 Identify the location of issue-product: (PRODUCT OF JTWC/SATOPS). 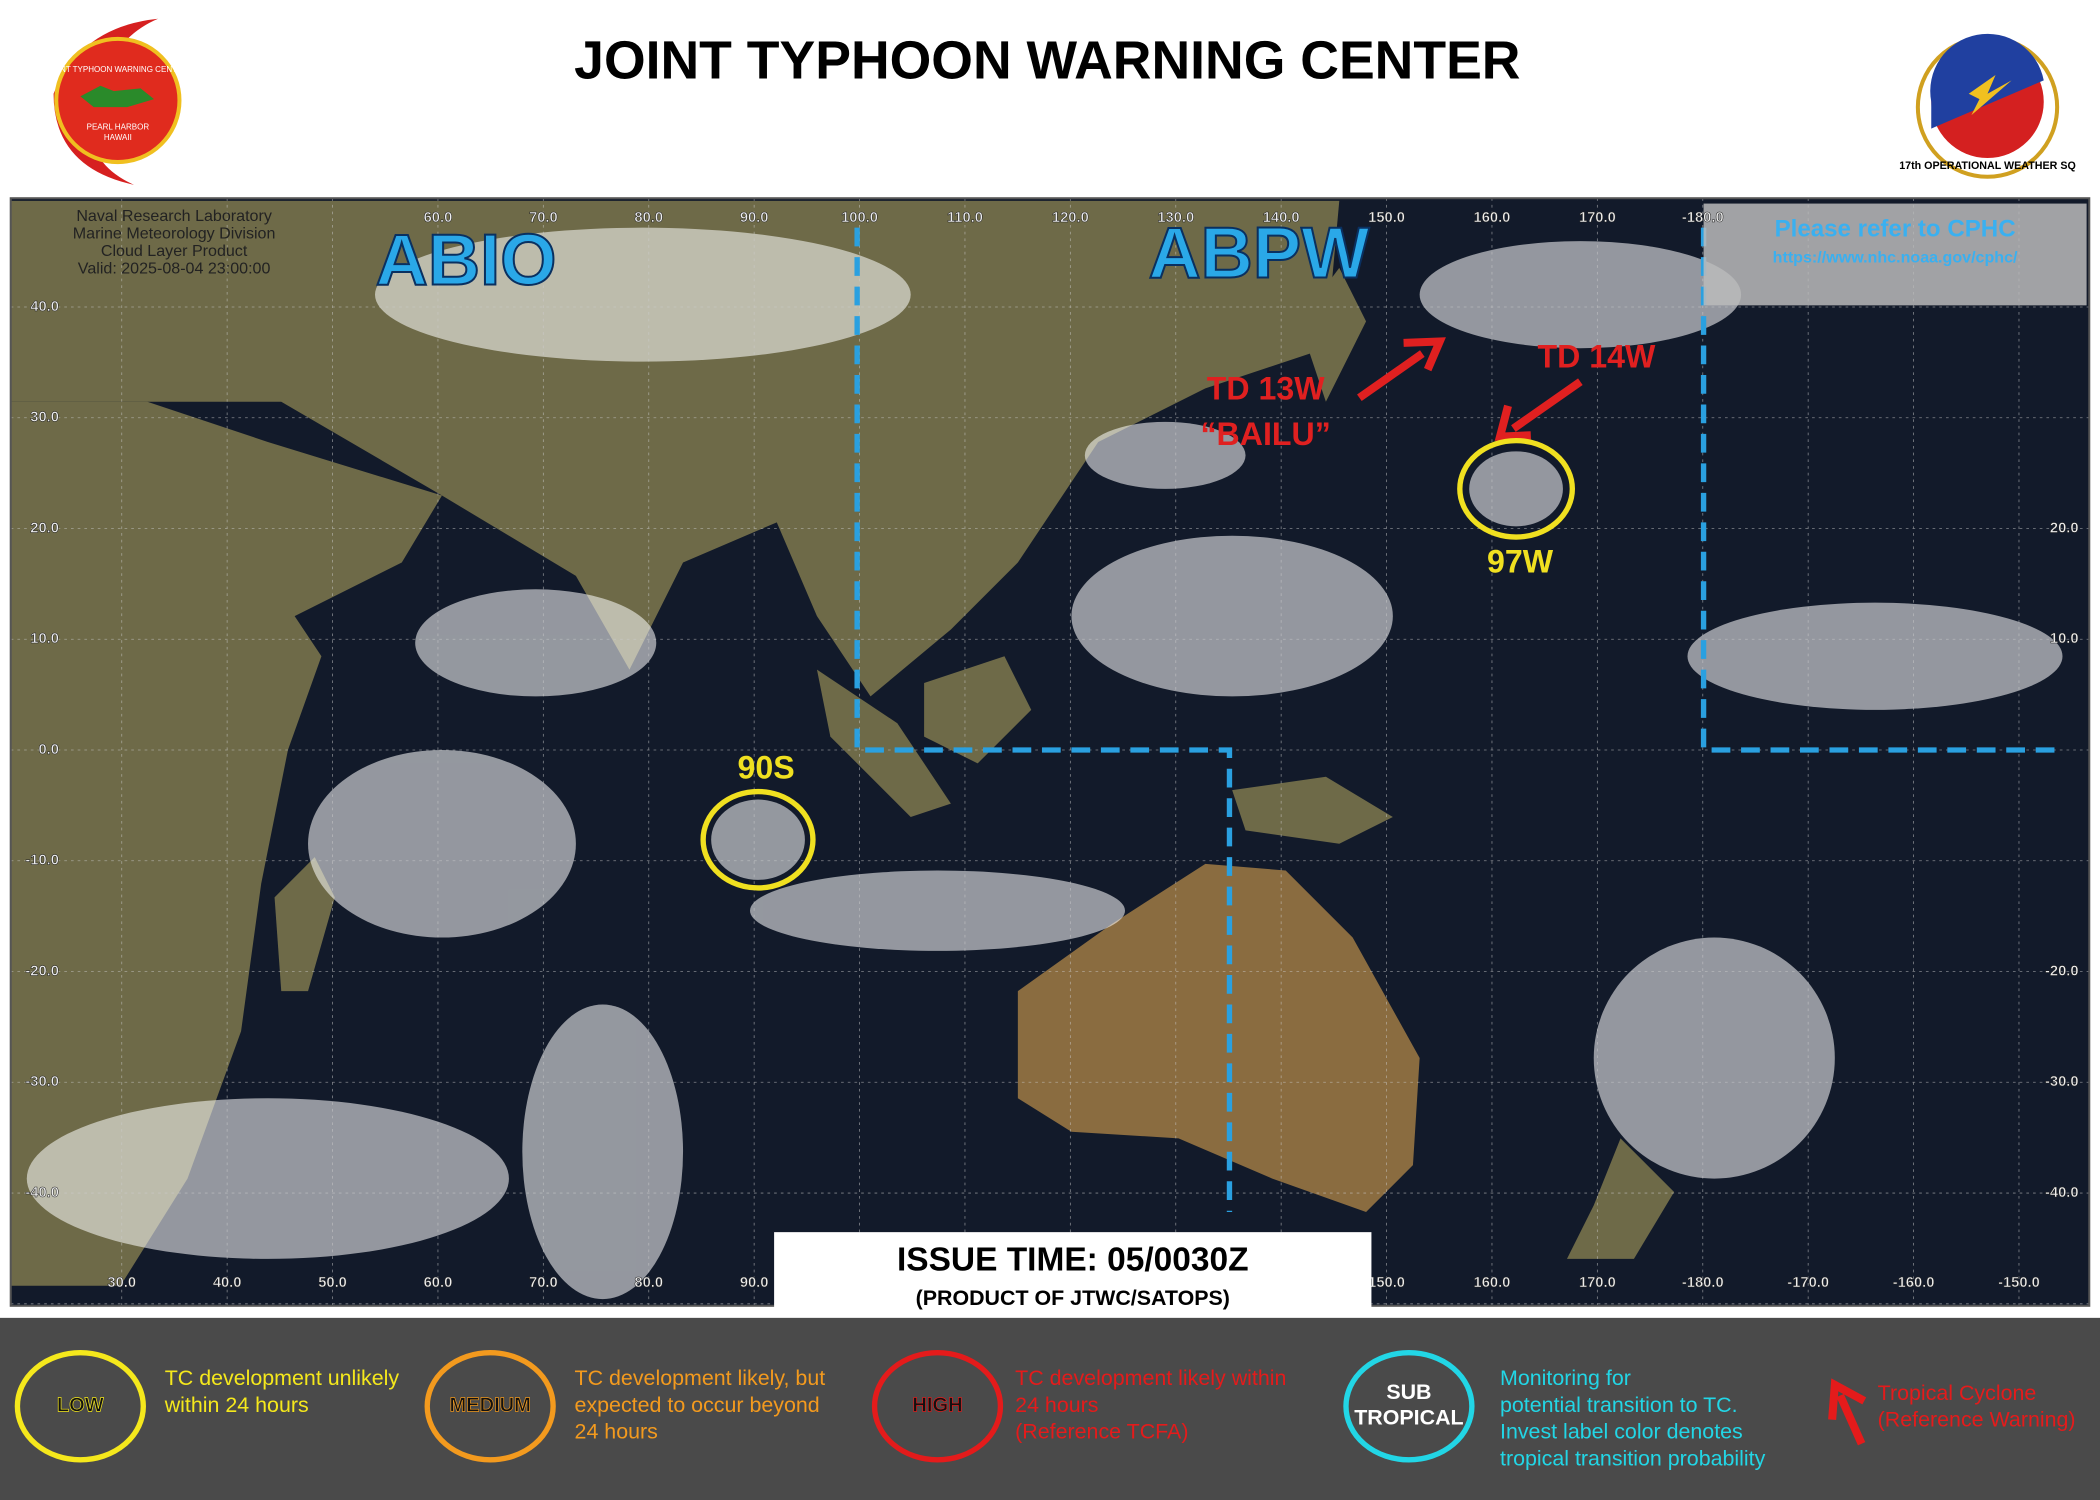
(1073, 1298).